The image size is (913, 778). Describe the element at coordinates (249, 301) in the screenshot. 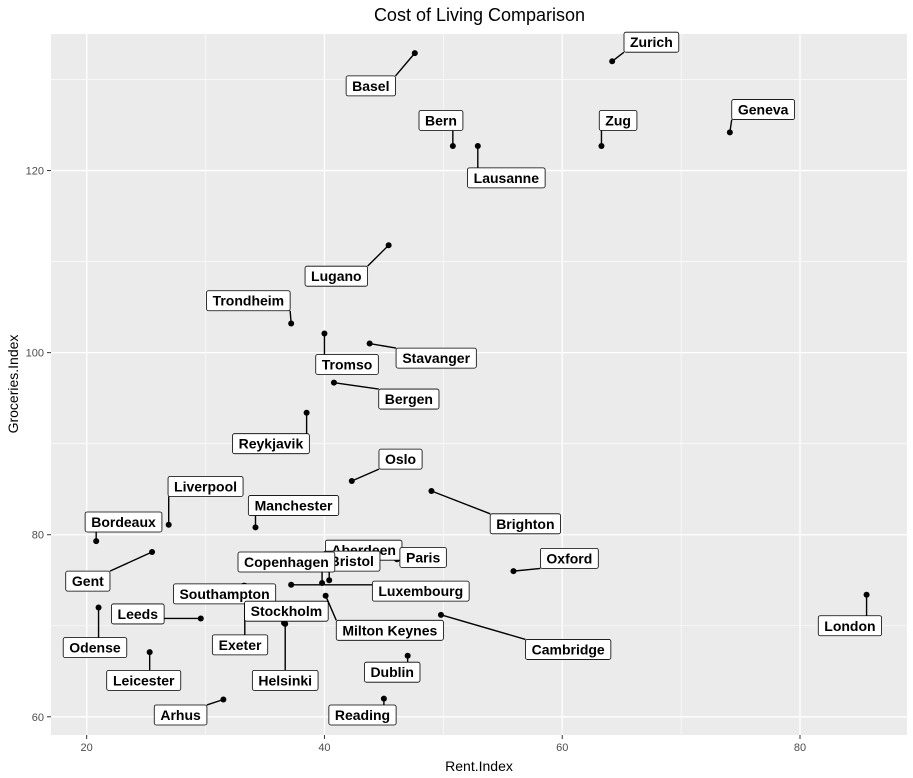

I see `label-text: Trondheim` at that location.